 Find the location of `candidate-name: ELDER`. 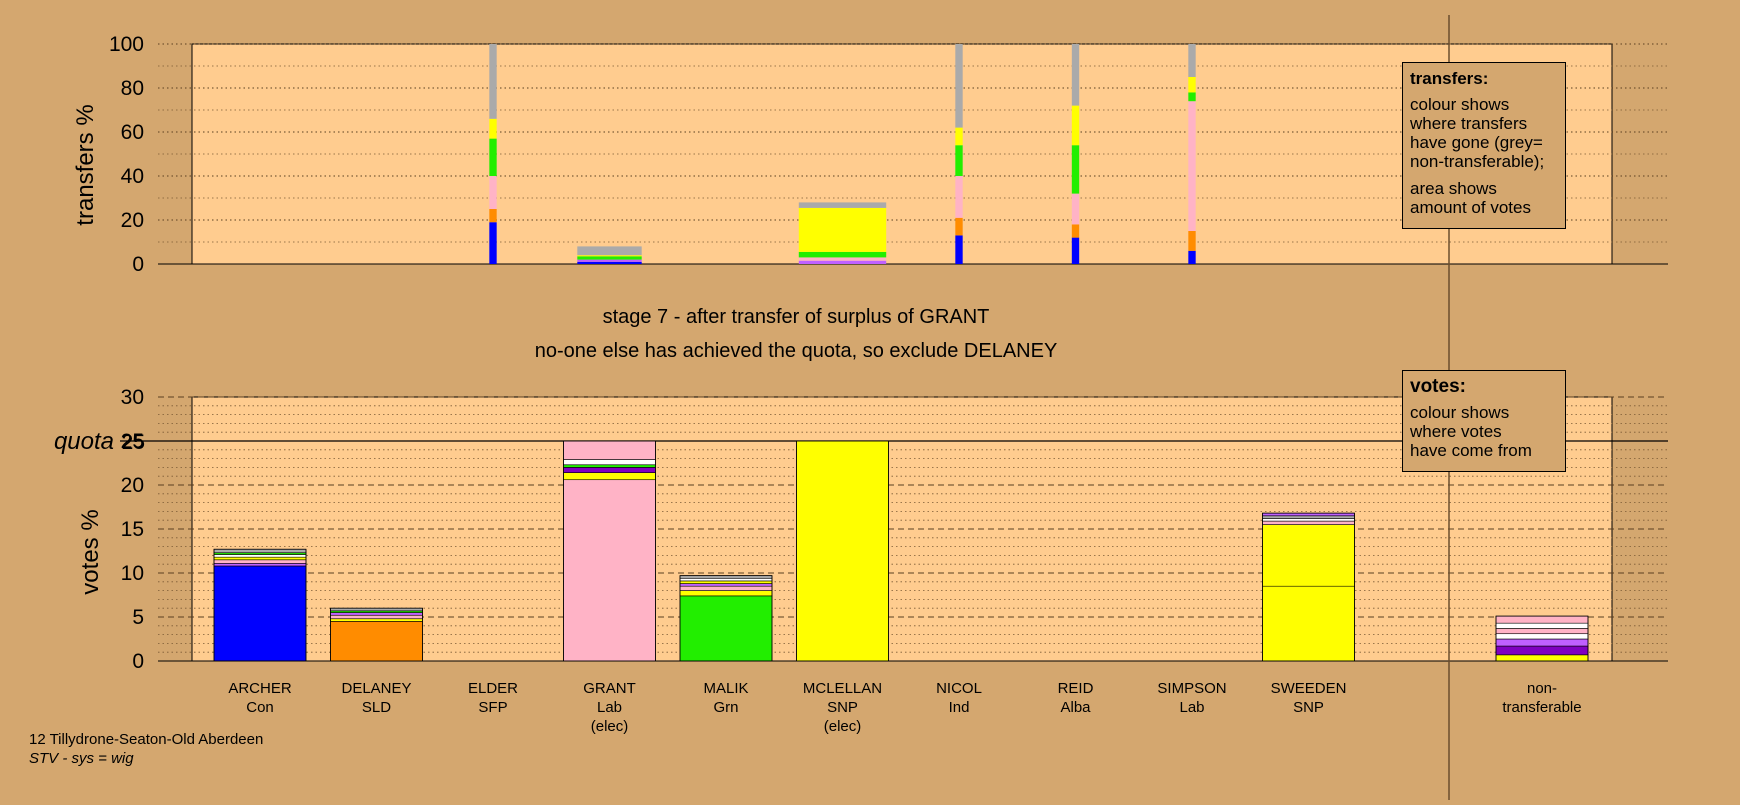

candidate-name: ELDER is located at coordinates (493, 688).